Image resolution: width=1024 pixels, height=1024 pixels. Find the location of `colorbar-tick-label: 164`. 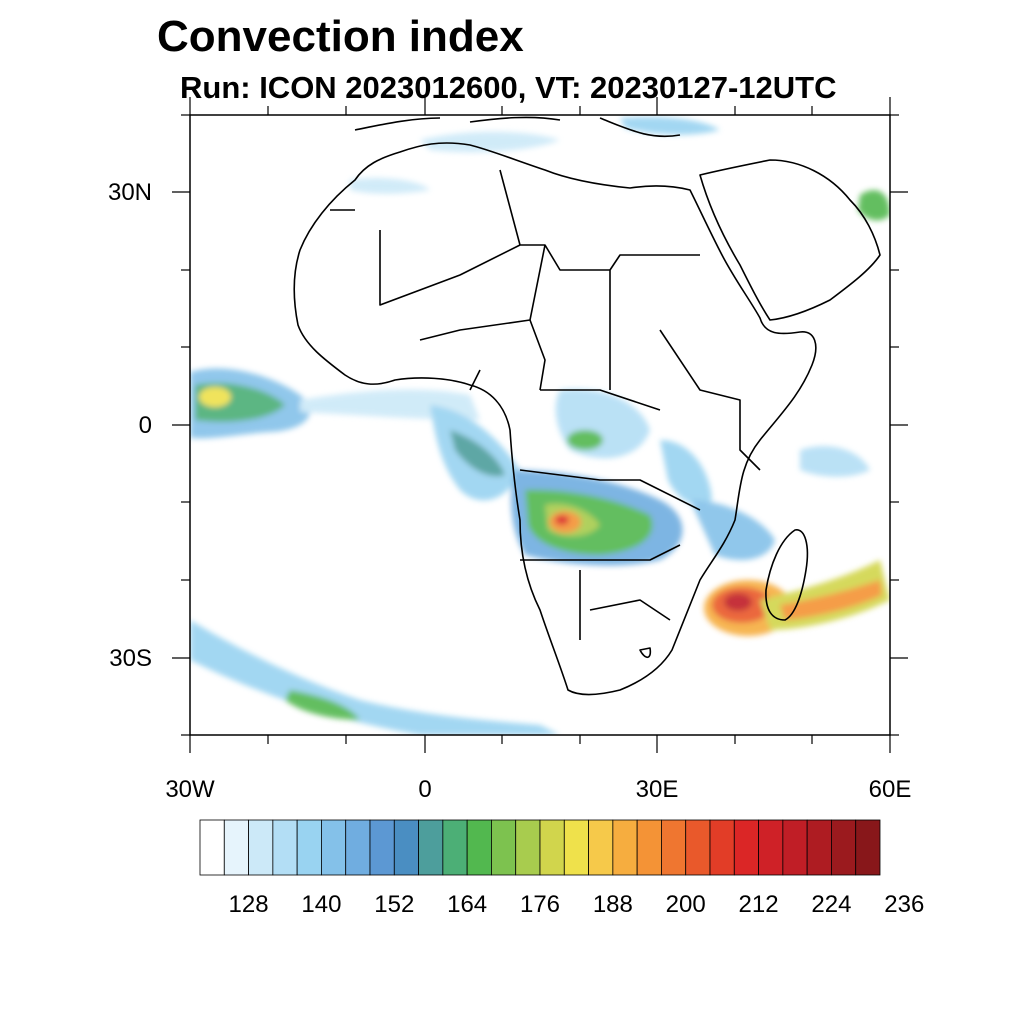

colorbar-tick-label: 164 is located at coordinates (467, 904).